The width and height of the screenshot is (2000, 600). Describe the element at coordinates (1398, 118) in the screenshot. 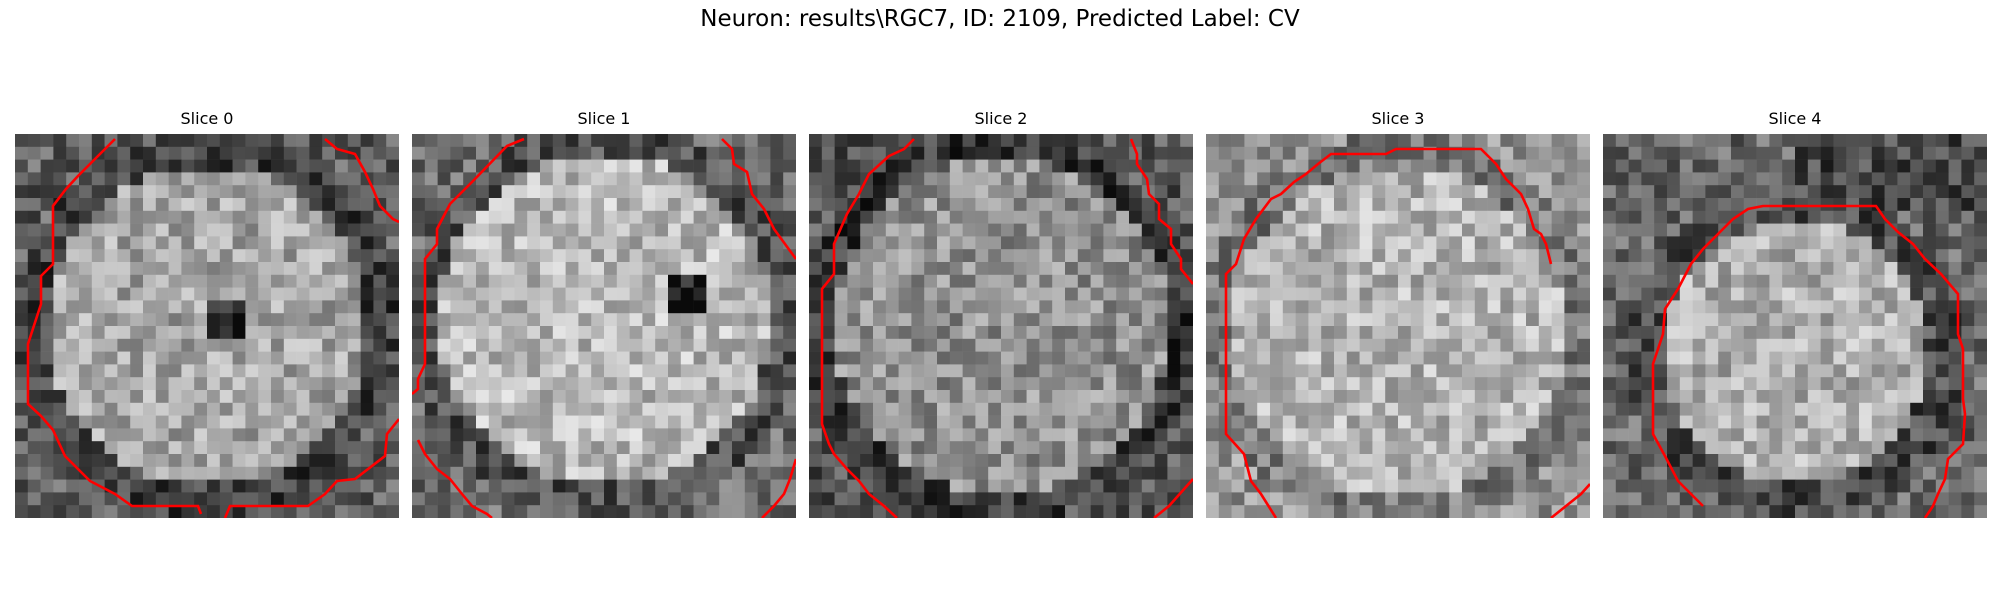

I see `slice-title-3: Slice 3` at that location.